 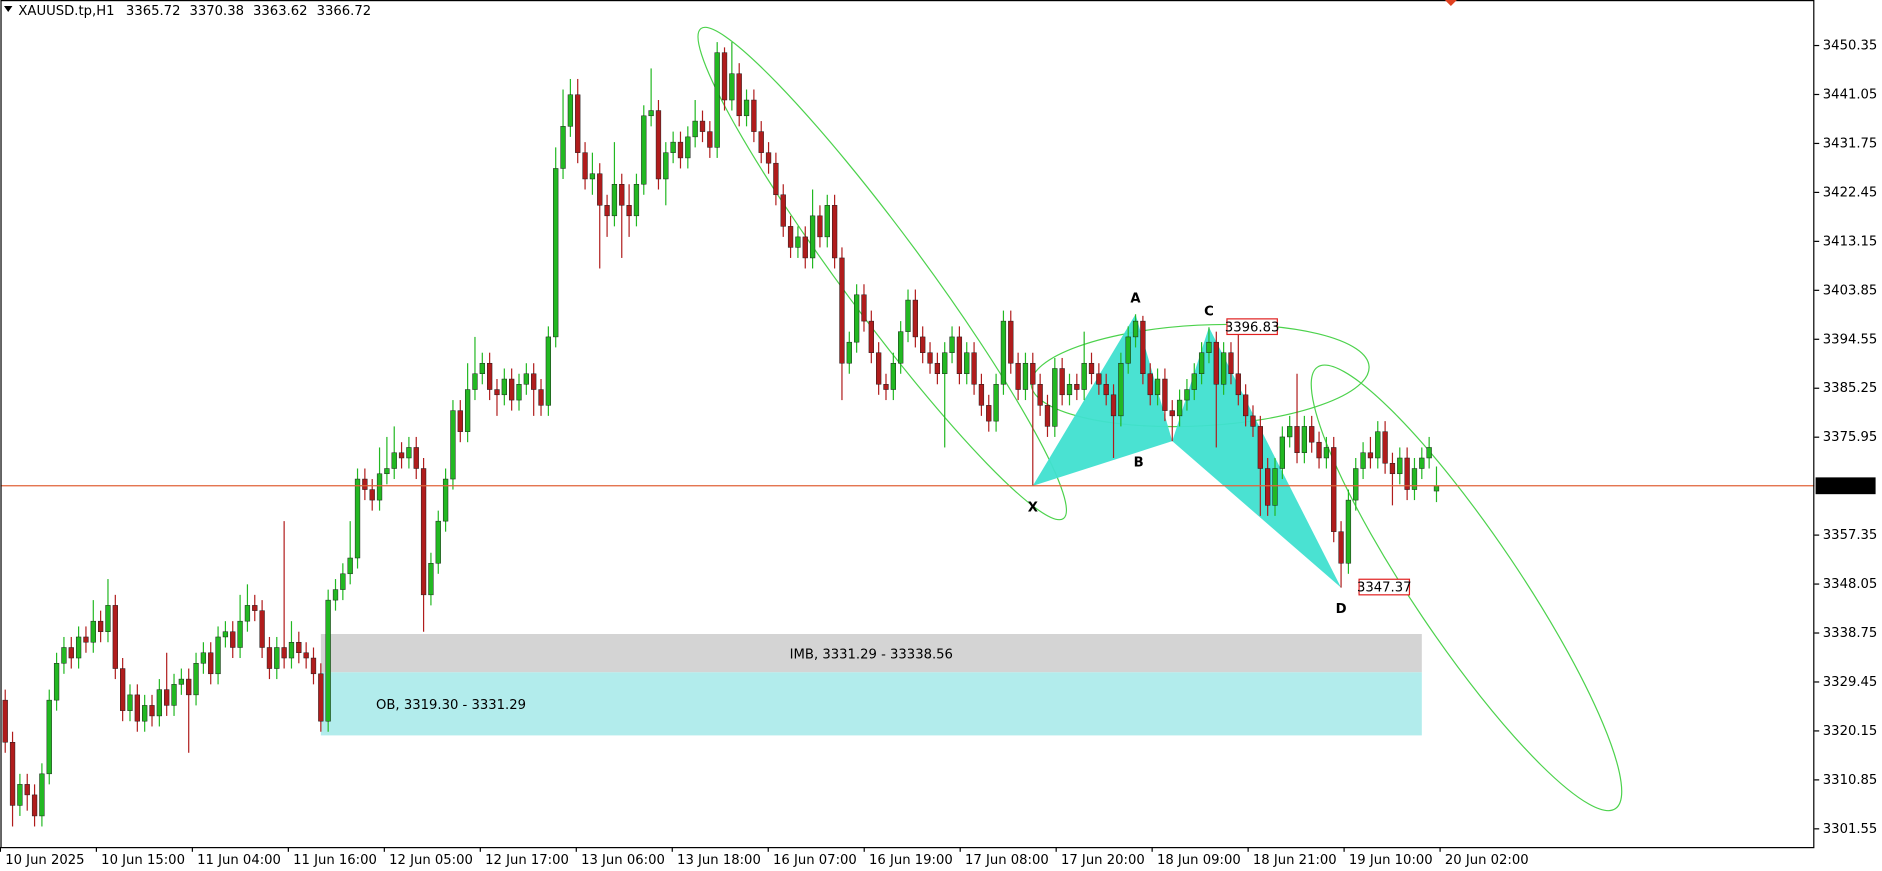 What do you see at coordinates (1850, 584) in the screenshot?
I see `y-tick-label: 3348.05` at bounding box center [1850, 584].